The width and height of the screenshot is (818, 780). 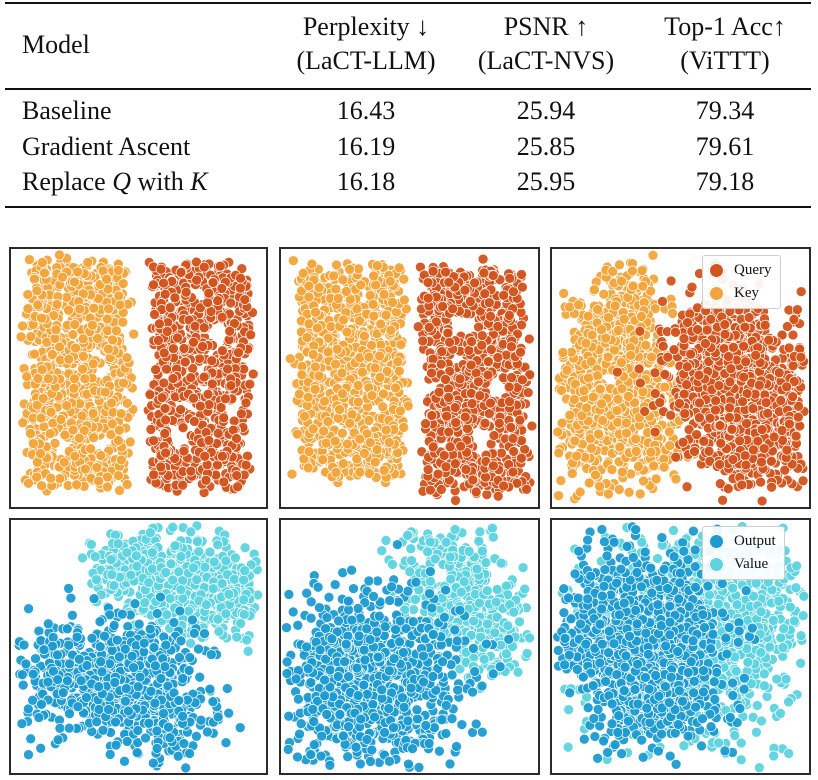 What do you see at coordinates (366, 60) in the screenshot?
I see `header-perplexity-sub: (LaCT-LLM)` at bounding box center [366, 60].